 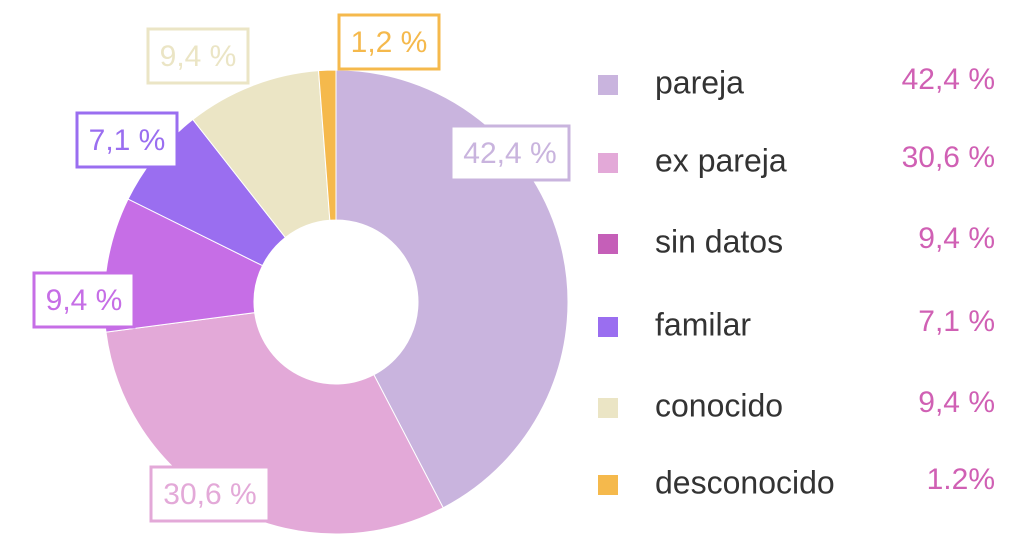 What do you see at coordinates (948, 79) in the screenshot?
I see `legend-value: 42,4 %` at bounding box center [948, 79].